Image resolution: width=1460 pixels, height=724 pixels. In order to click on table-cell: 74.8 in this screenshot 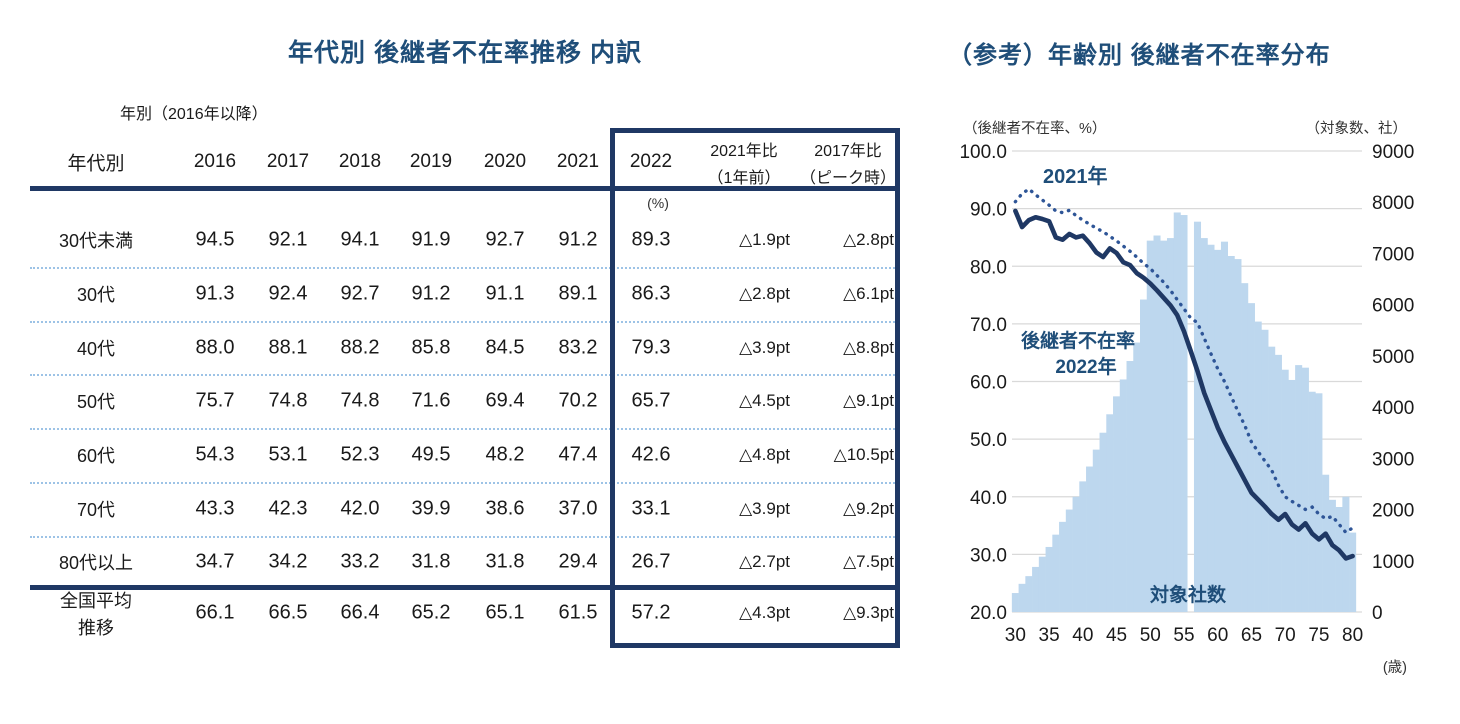, I will do `click(360, 400)`.